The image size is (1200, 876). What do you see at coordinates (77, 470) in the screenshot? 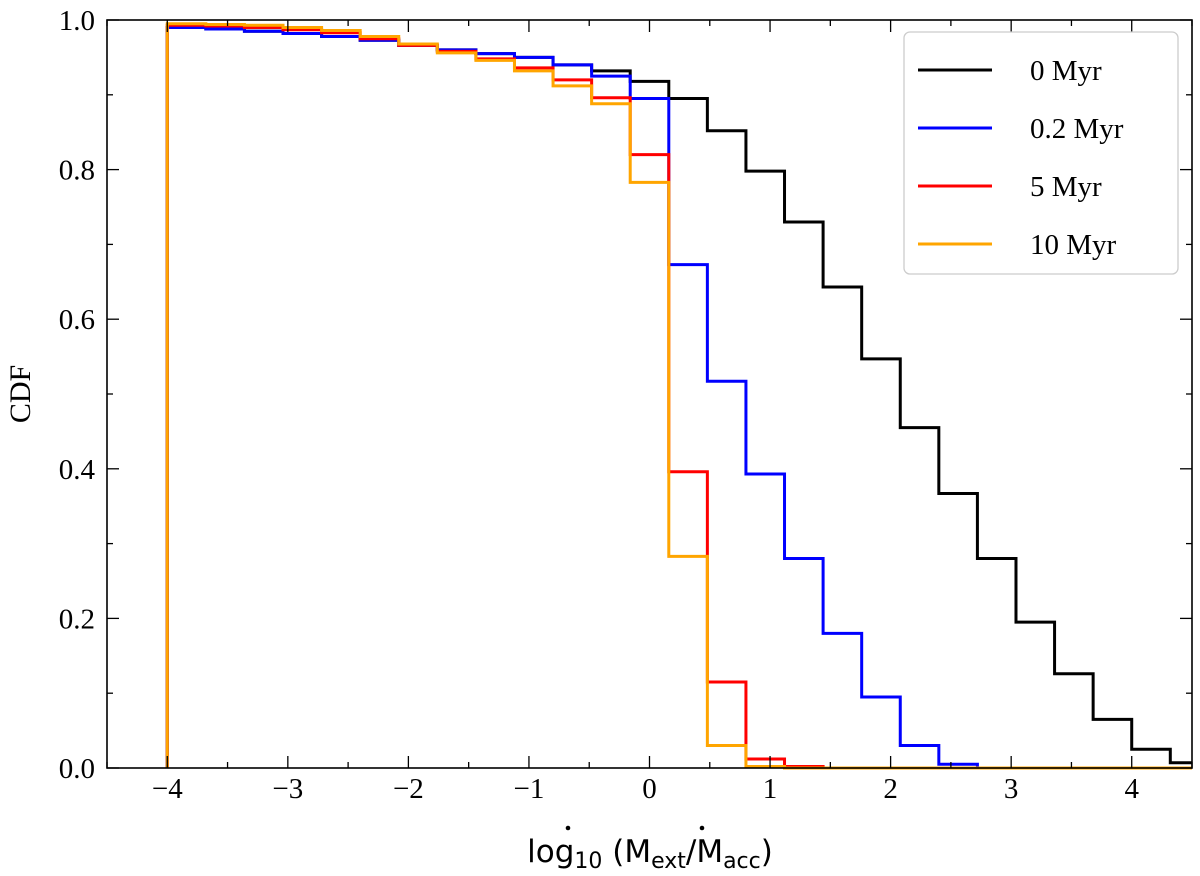
I see `y-tick-label: 0.4` at bounding box center [77, 470].